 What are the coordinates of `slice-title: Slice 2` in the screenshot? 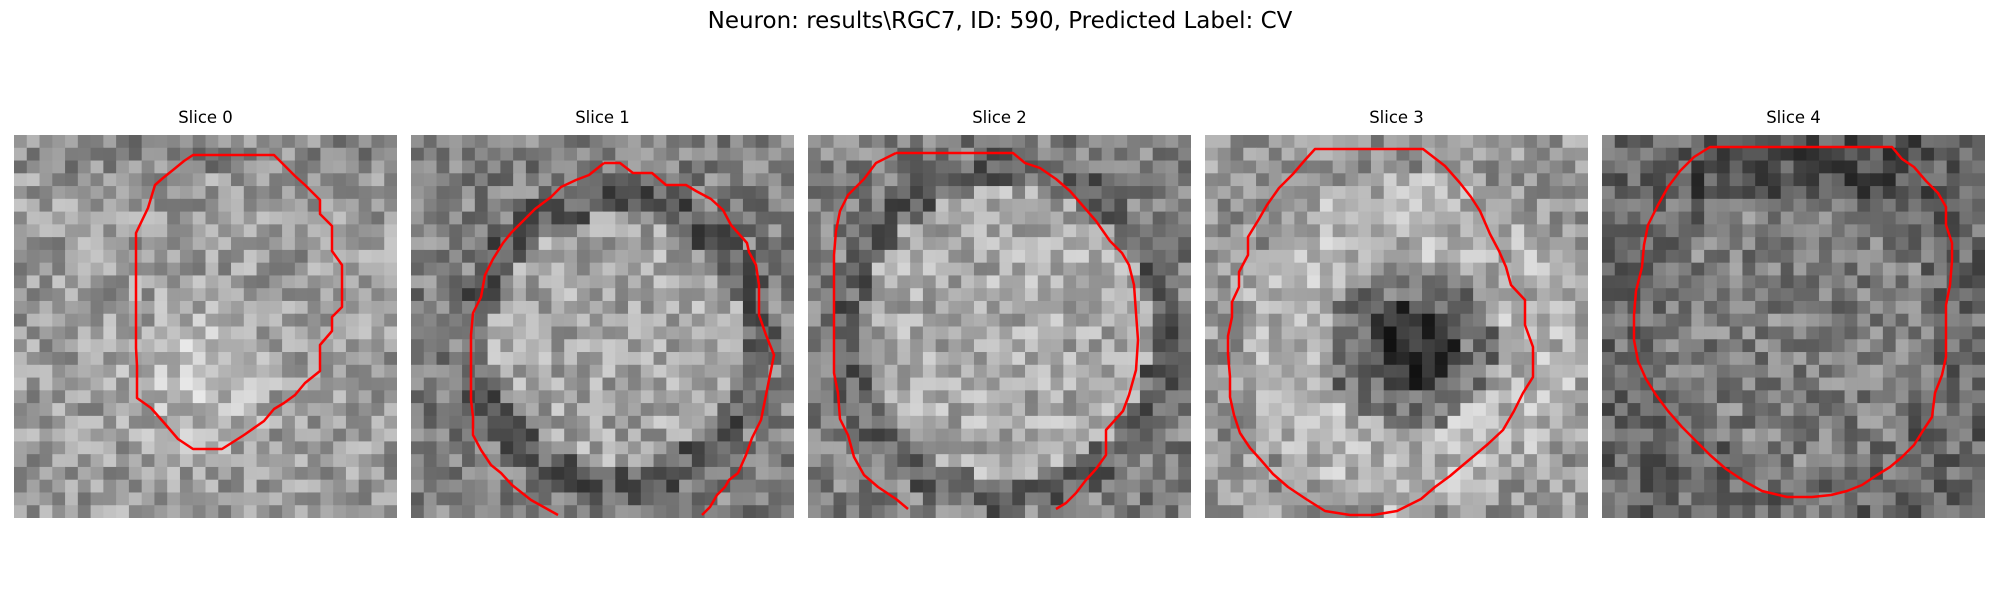 It's located at (999, 117).